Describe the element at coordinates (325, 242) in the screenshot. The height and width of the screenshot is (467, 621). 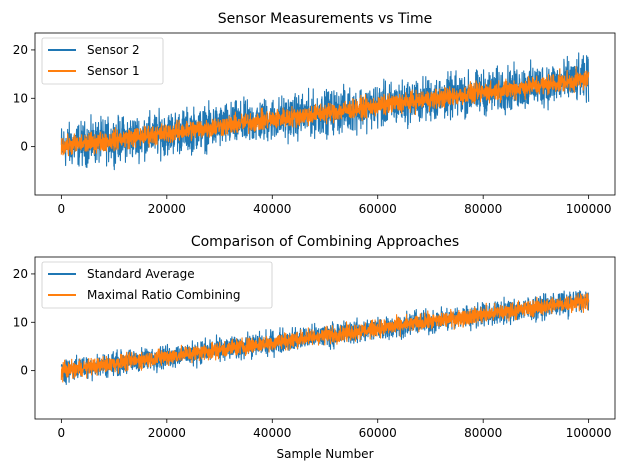
I see `chart-title: Comparison of Combining Approaches` at that location.